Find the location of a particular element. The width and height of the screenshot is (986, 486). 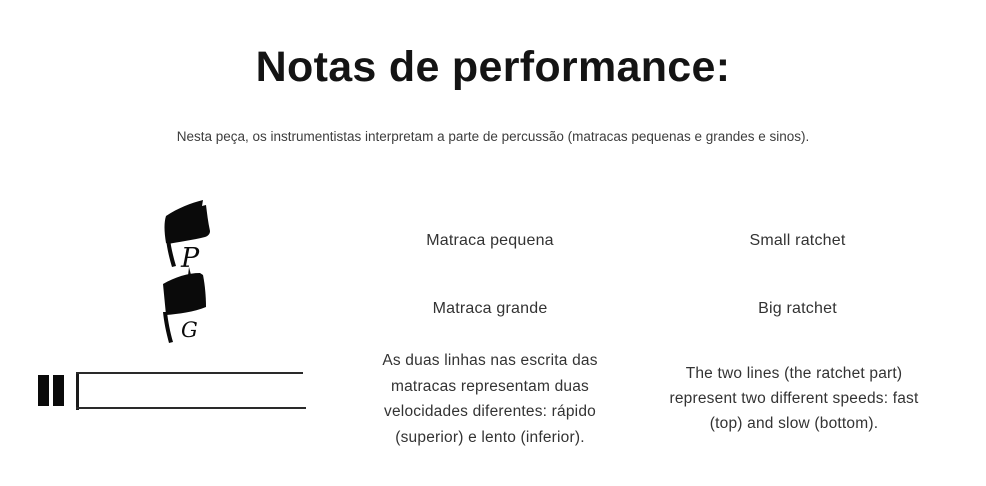

label-big-ratchet: Big ratchet is located at coordinates (797, 308).